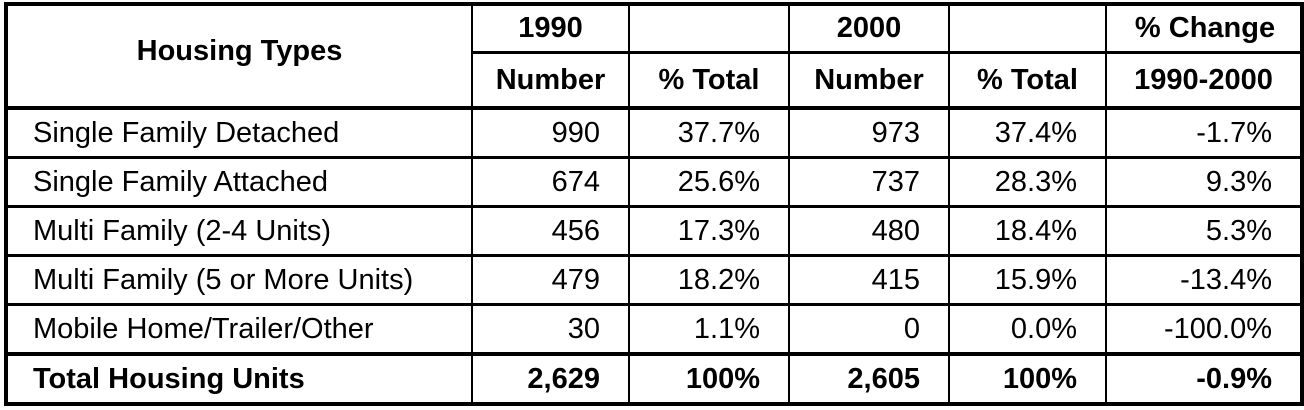 This screenshot has height=410, width=1304. Describe the element at coordinates (239, 182) in the screenshot. I see `housing-type-cell: Single Family Attached` at that location.